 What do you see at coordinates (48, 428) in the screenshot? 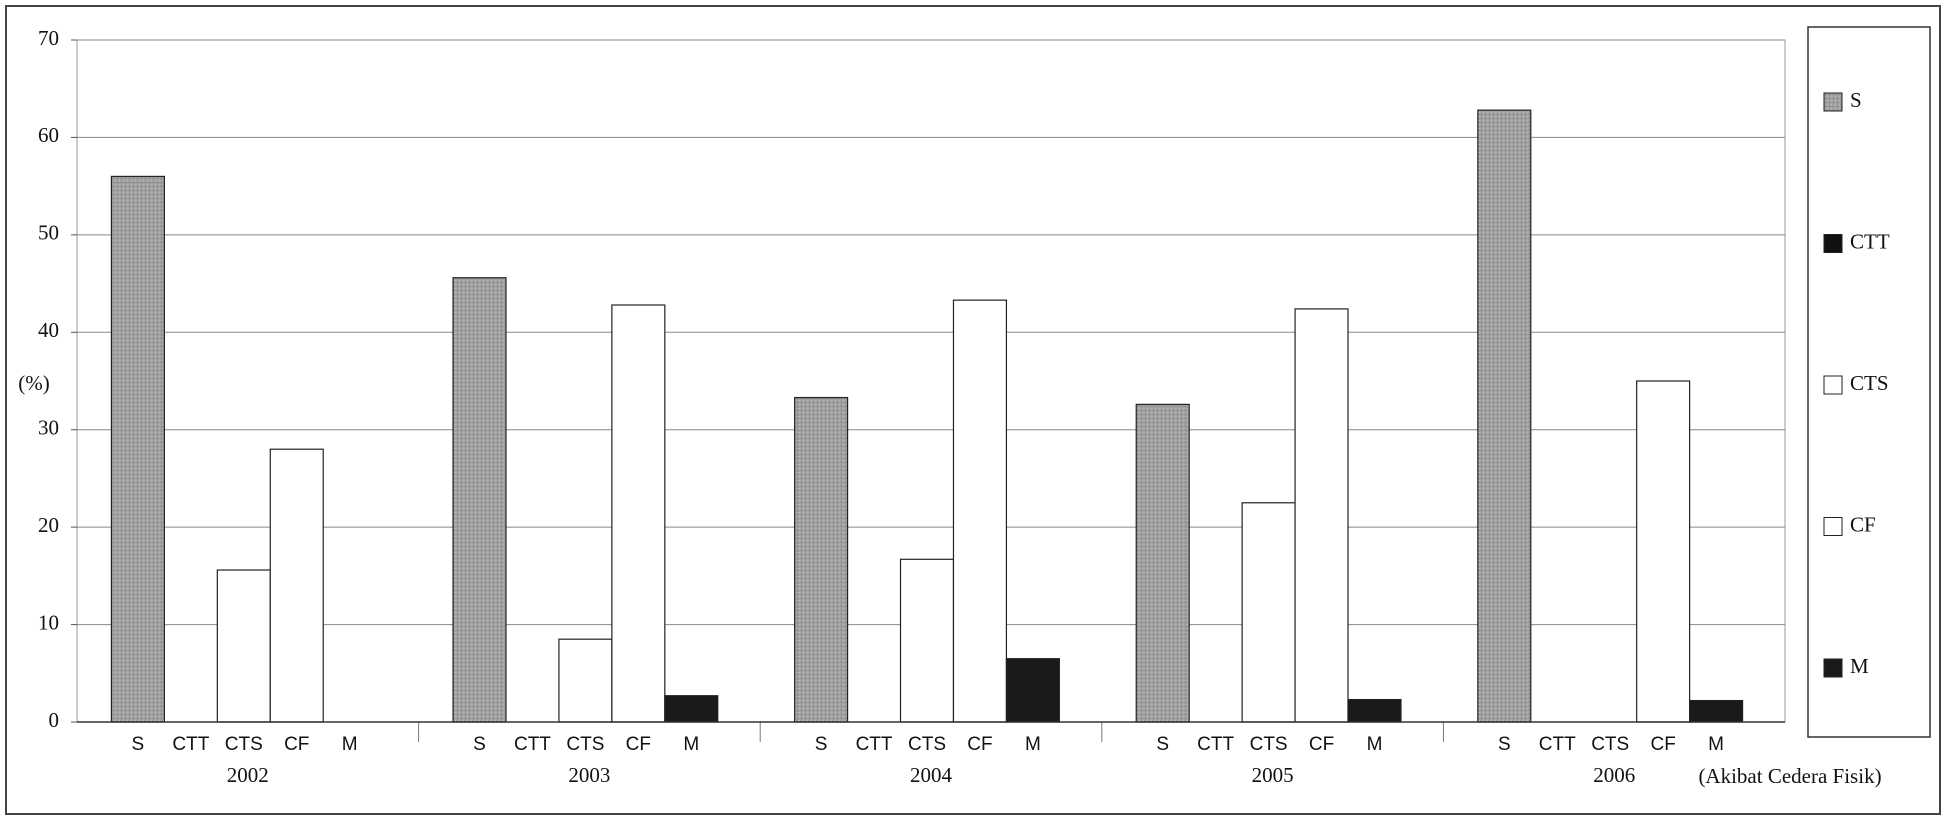
I see `y-tick-label: 30` at bounding box center [48, 428].